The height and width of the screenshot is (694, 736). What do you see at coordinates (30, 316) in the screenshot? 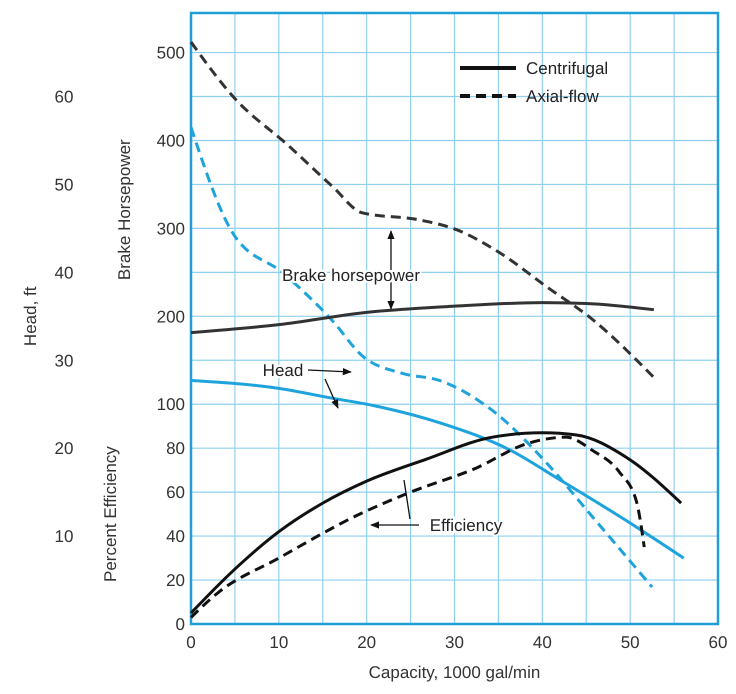
I see `y-axis-title: Head, ft` at bounding box center [30, 316].